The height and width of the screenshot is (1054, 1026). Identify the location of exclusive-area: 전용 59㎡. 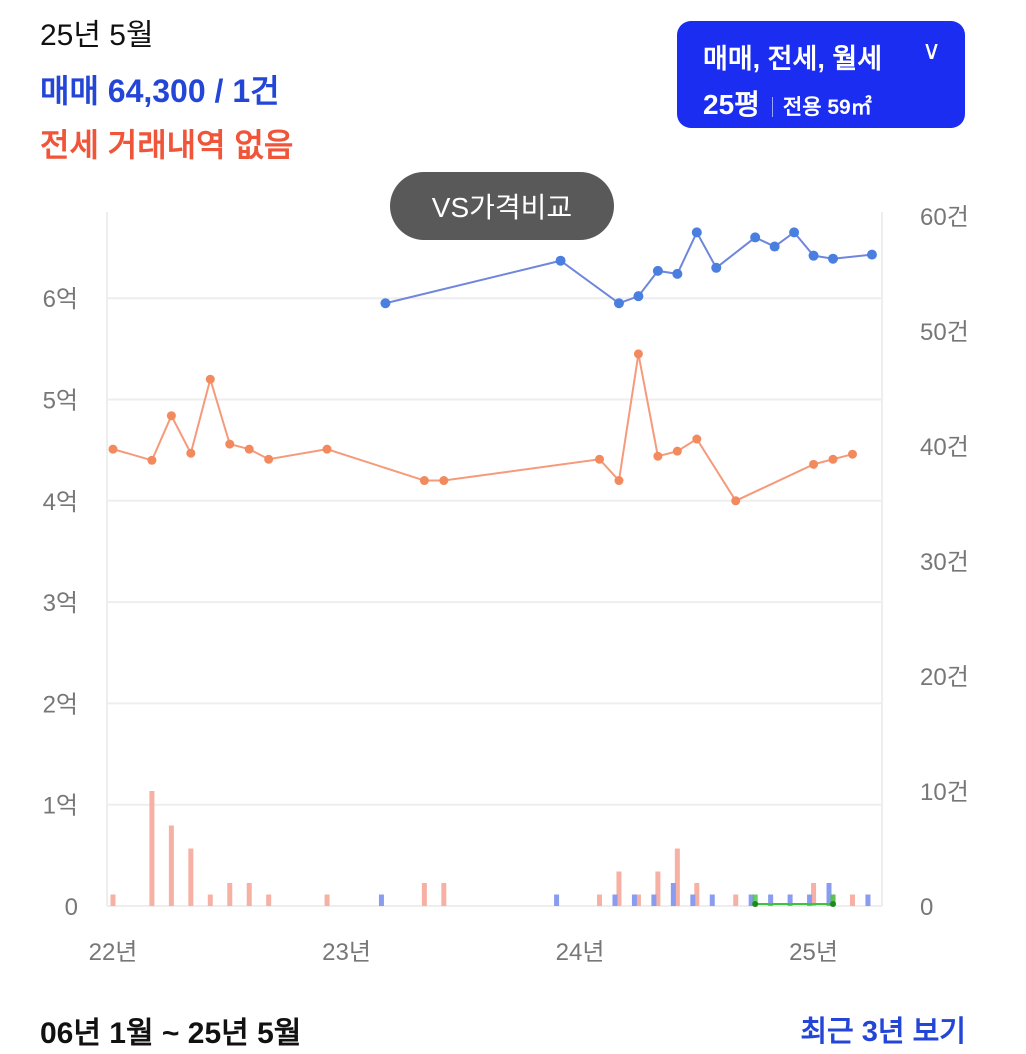
(827, 107).